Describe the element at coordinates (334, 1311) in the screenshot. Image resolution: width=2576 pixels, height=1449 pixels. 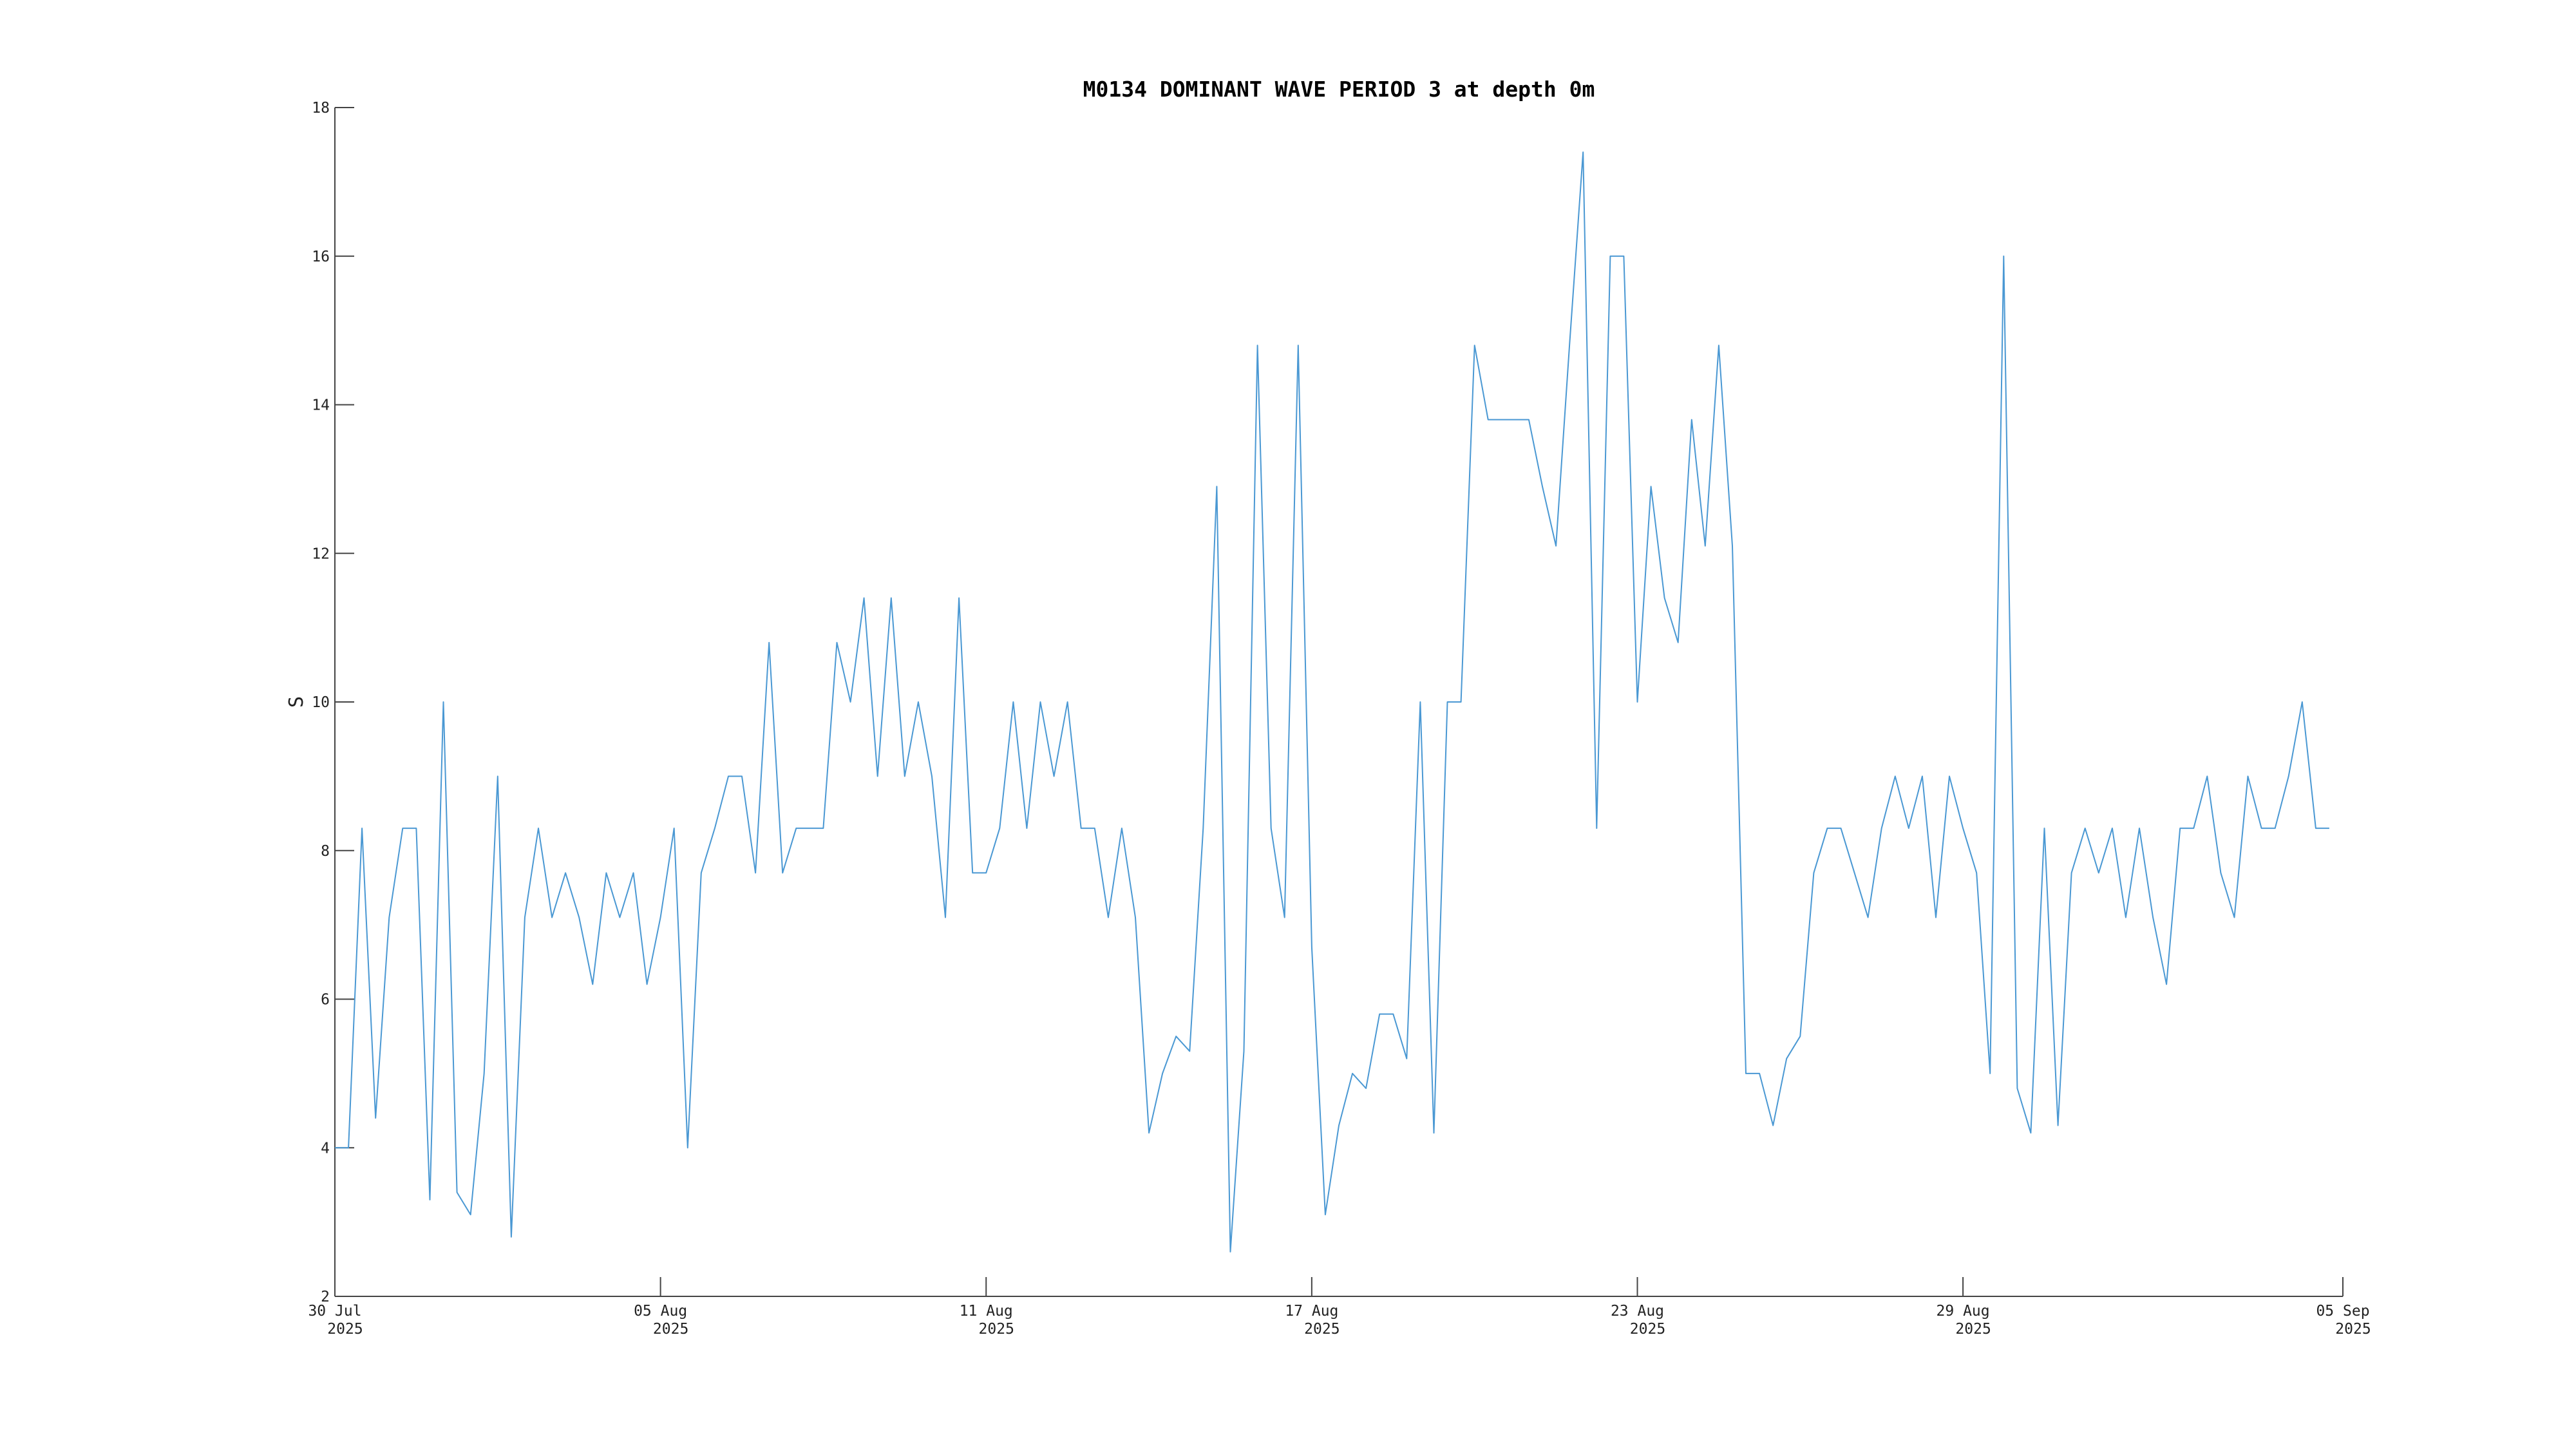
I see `x-tick-label: 30 Jul` at that location.